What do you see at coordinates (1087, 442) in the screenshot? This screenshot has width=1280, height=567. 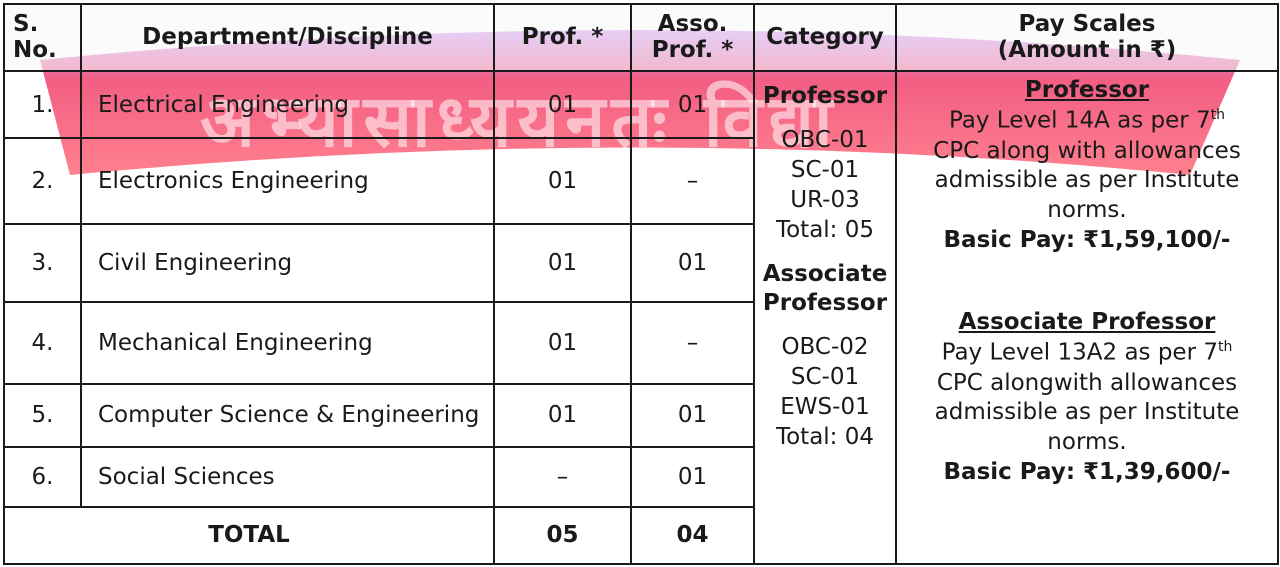 I see `pay-associate-line: norms.` at bounding box center [1087, 442].